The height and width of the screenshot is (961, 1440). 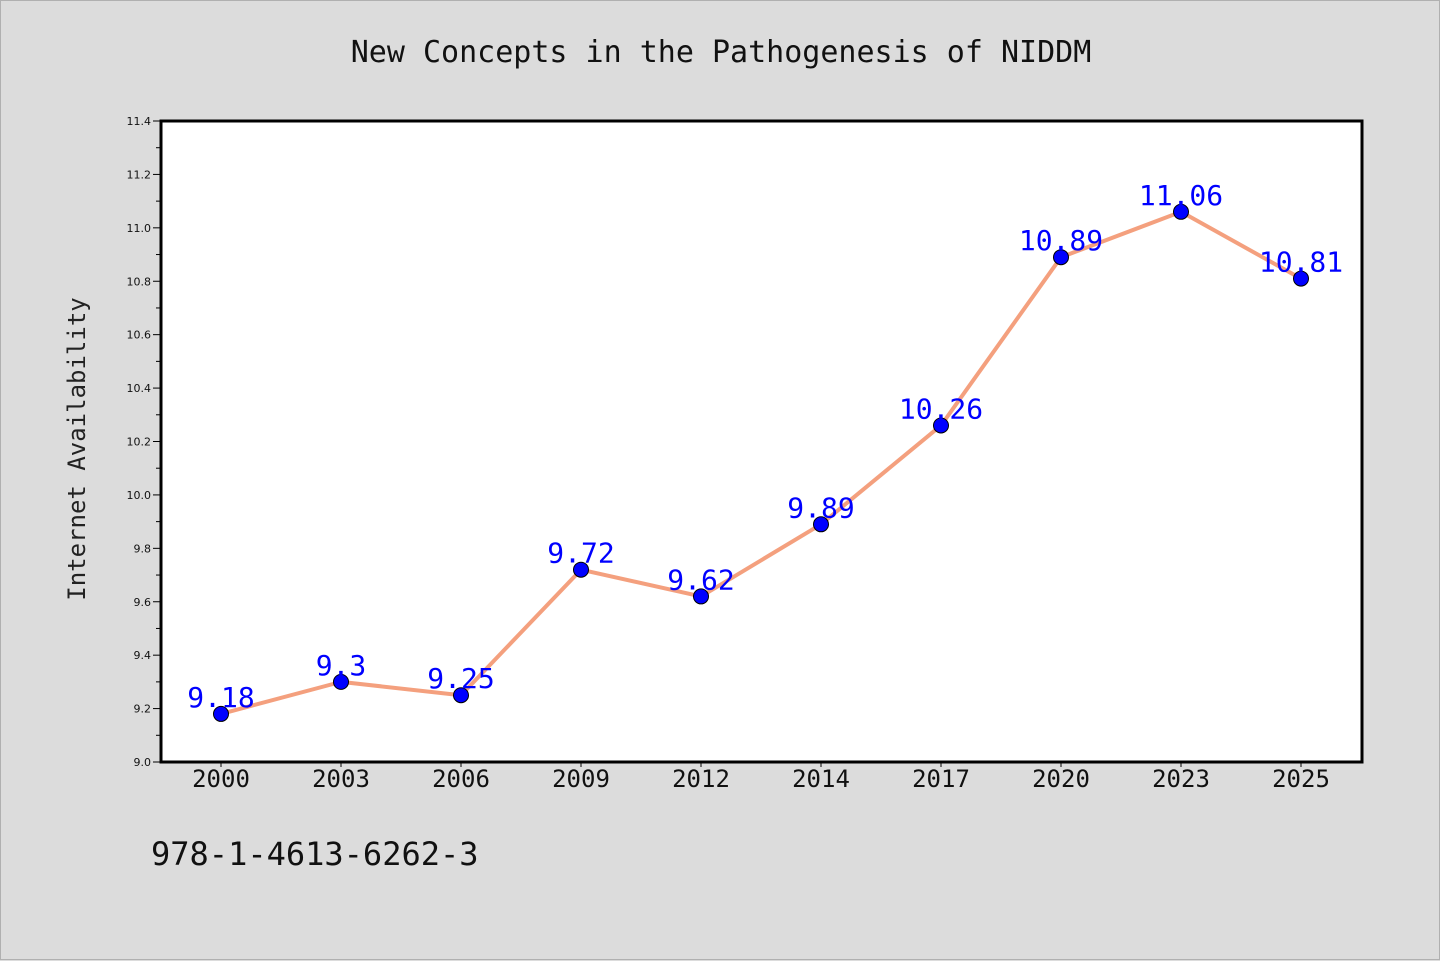 What do you see at coordinates (139, 335) in the screenshot?
I see `y-tick-label: 10.6` at bounding box center [139, 335].